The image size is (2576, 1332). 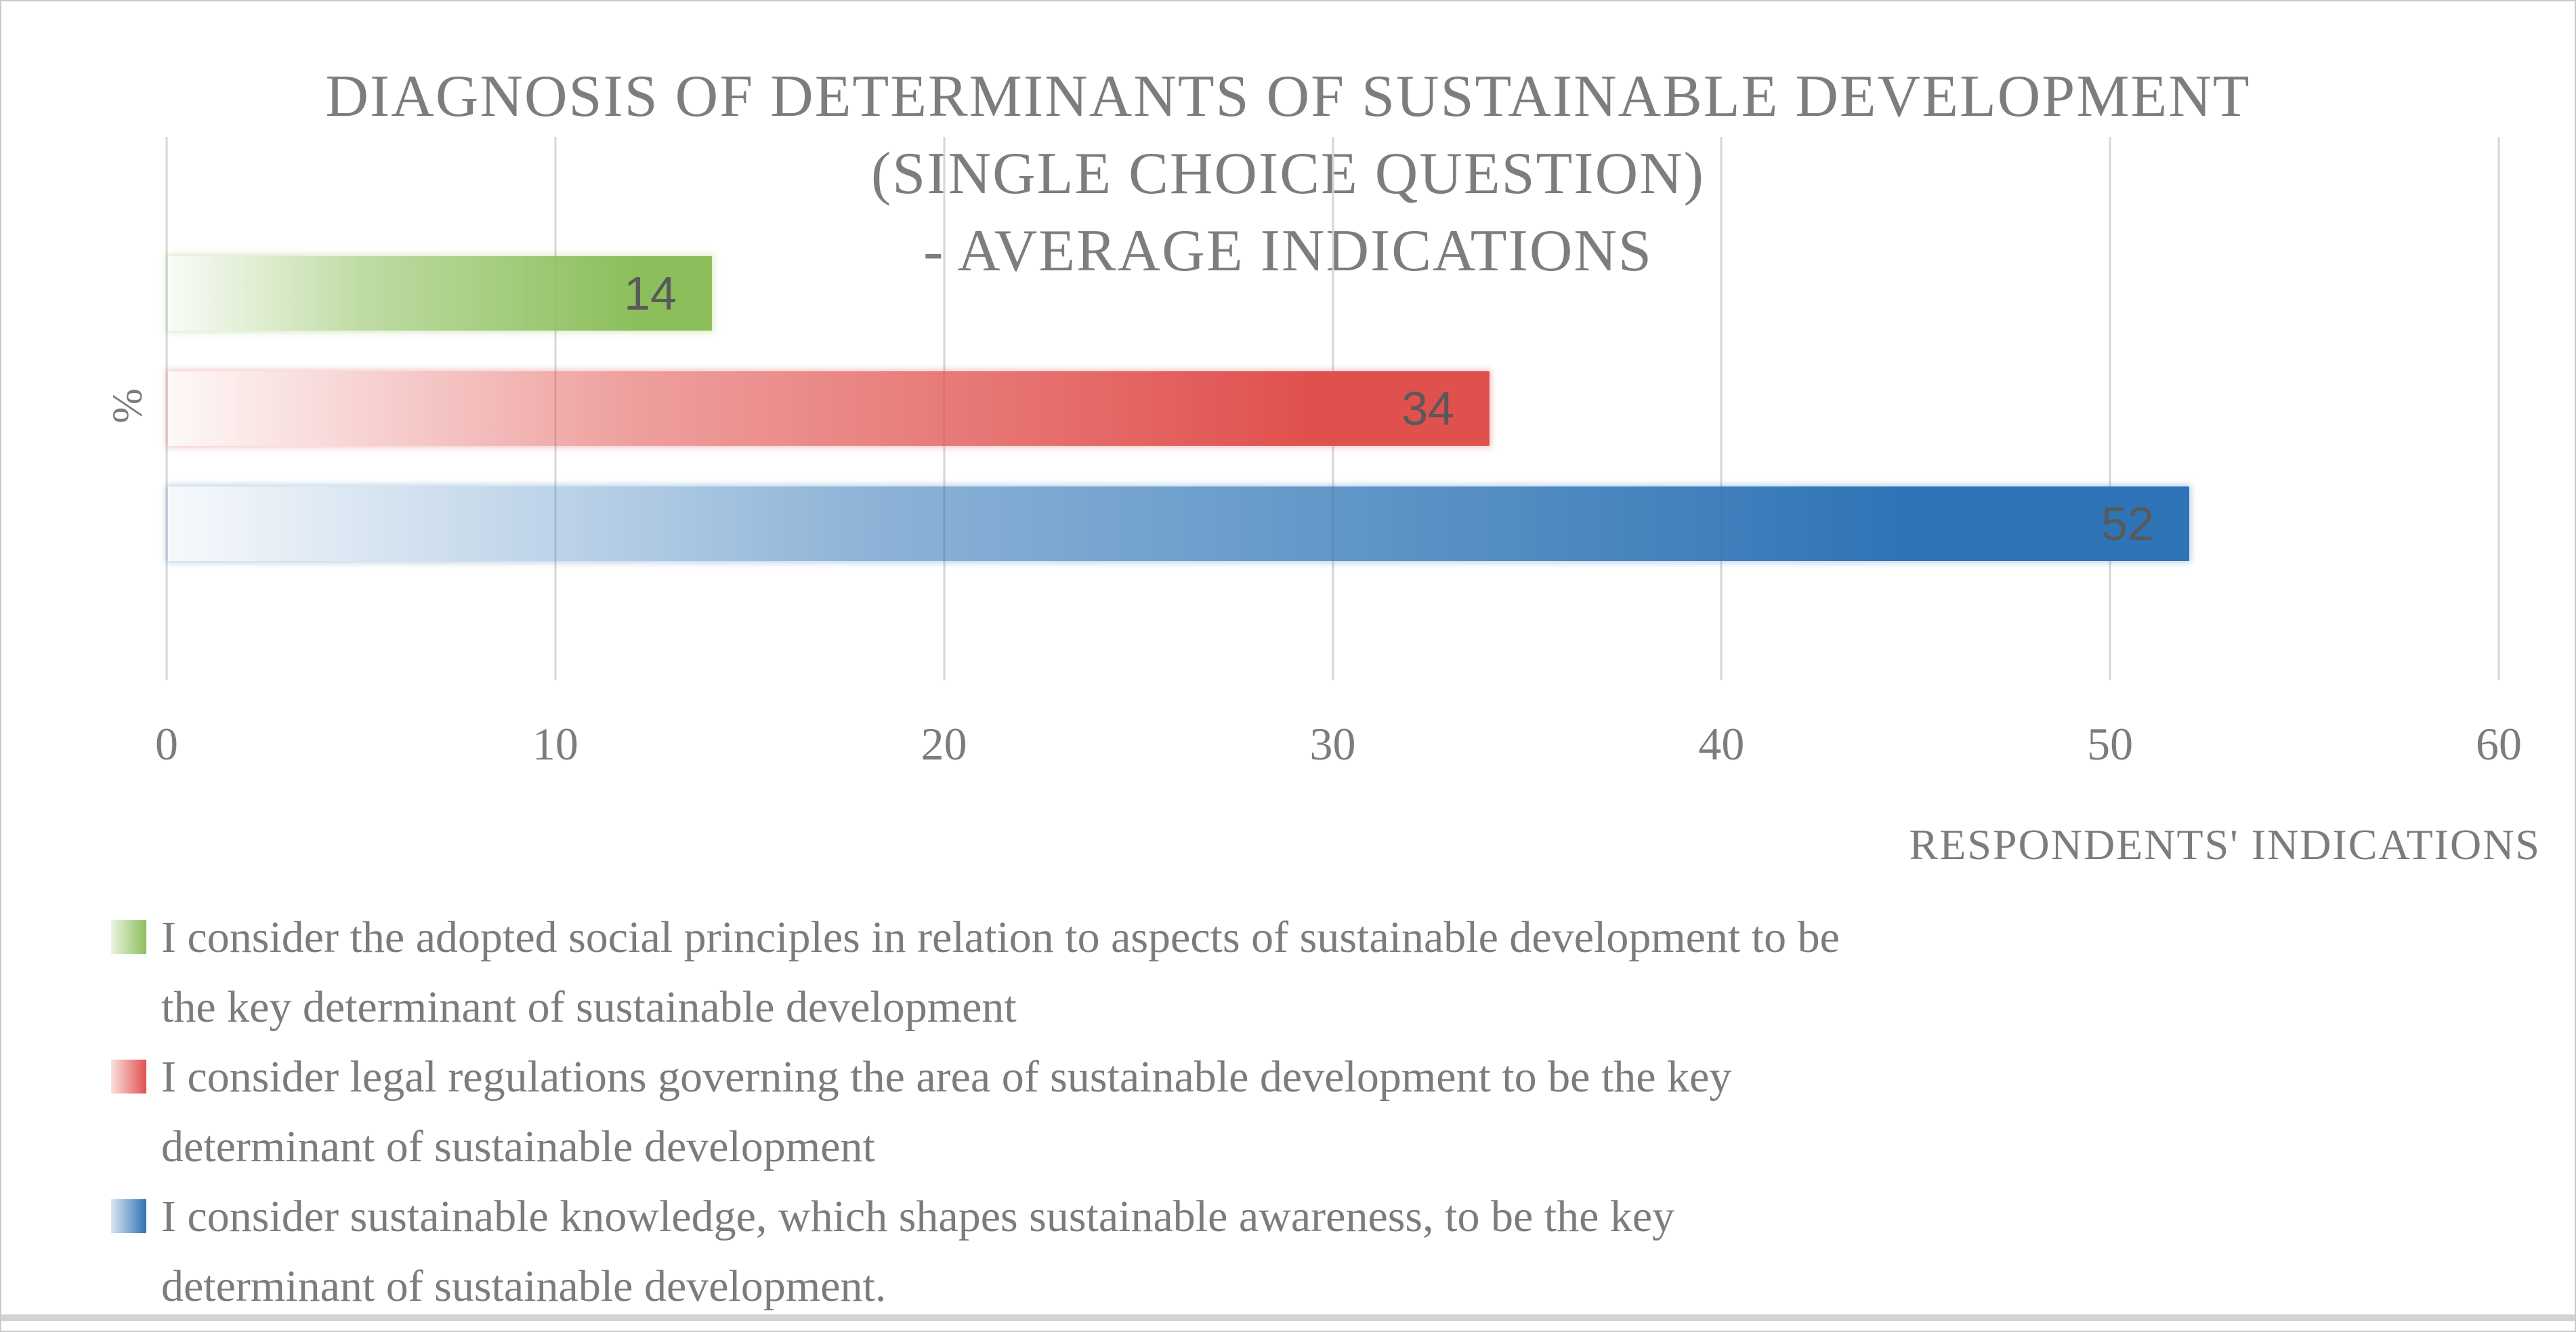 I want to click on legend-label-line-2: determinant of sustainable development, so click(x=518, y=1147).